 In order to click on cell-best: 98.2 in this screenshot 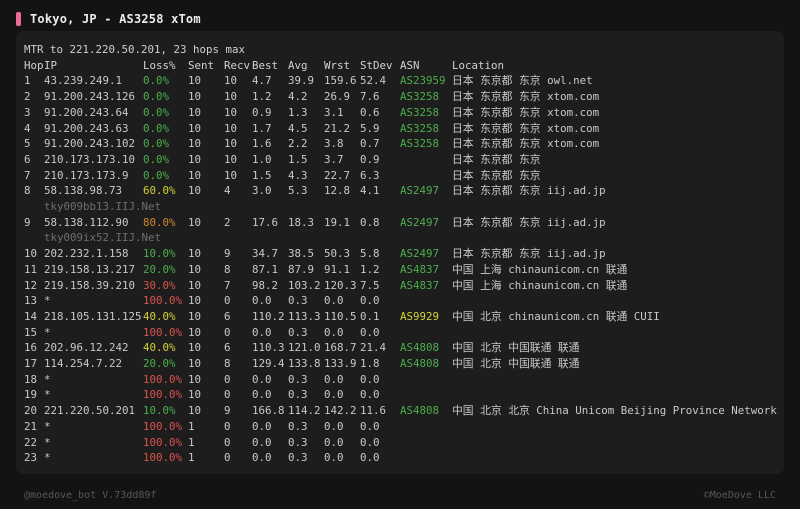, I will do `click(265, 285)`.